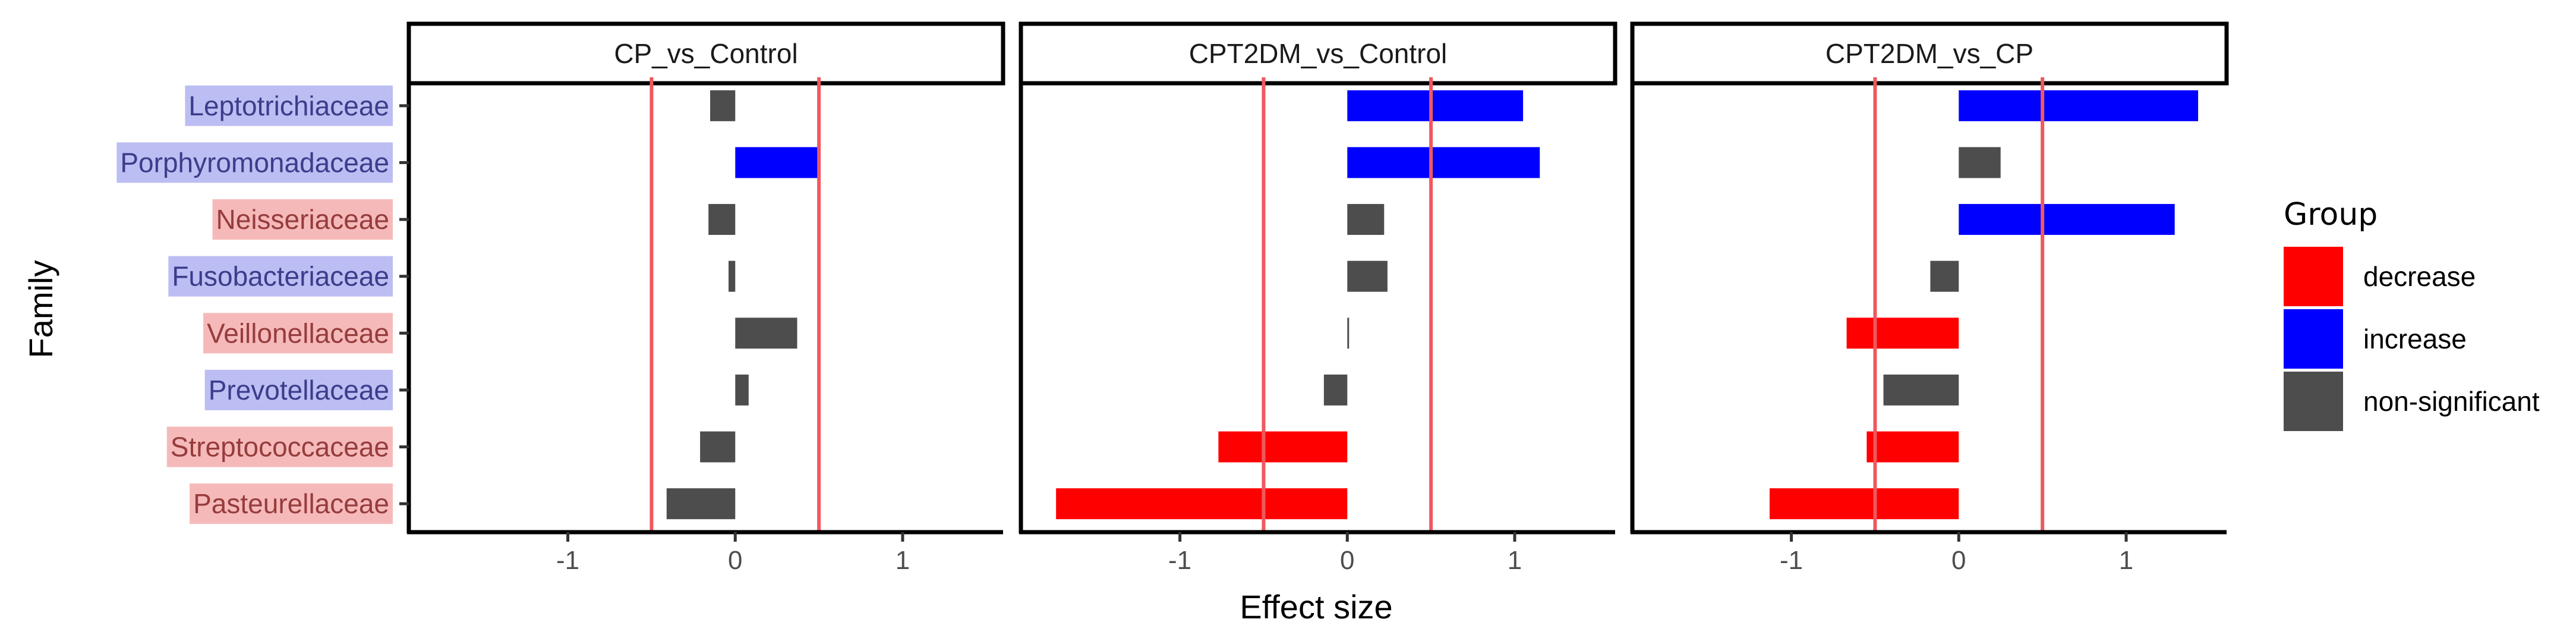  I want to click on legend-item-non-significant: non-significant, so click(2412, 401).